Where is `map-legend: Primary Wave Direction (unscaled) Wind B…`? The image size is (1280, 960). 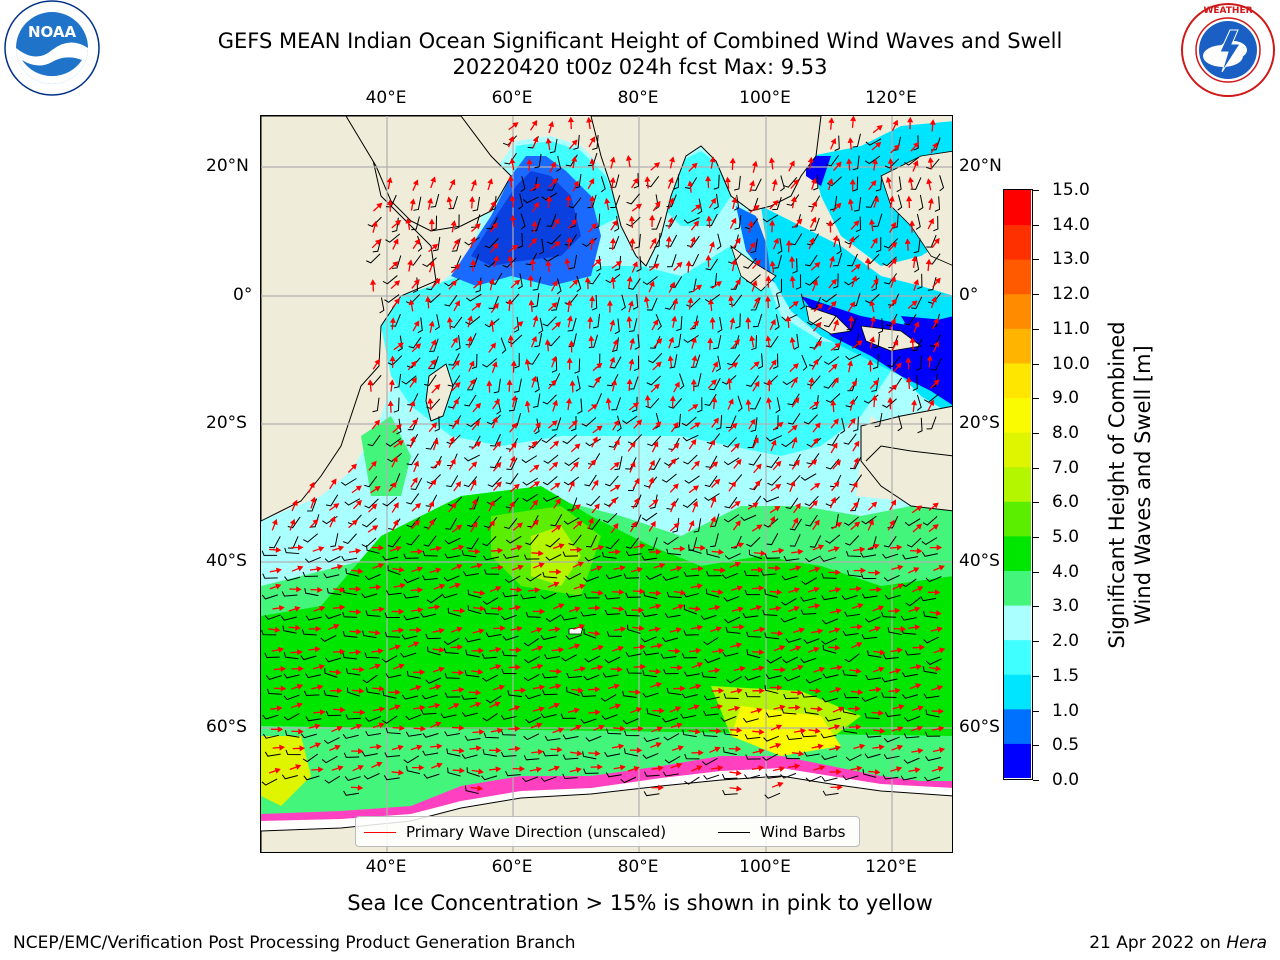
map-legend: Primary Wave Direction (unscaled) Wind B… is located at coordinates (607, 831).